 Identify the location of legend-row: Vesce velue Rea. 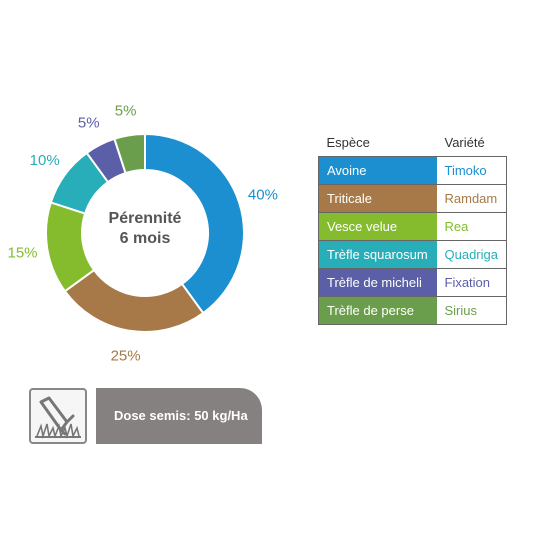
(412, 226).